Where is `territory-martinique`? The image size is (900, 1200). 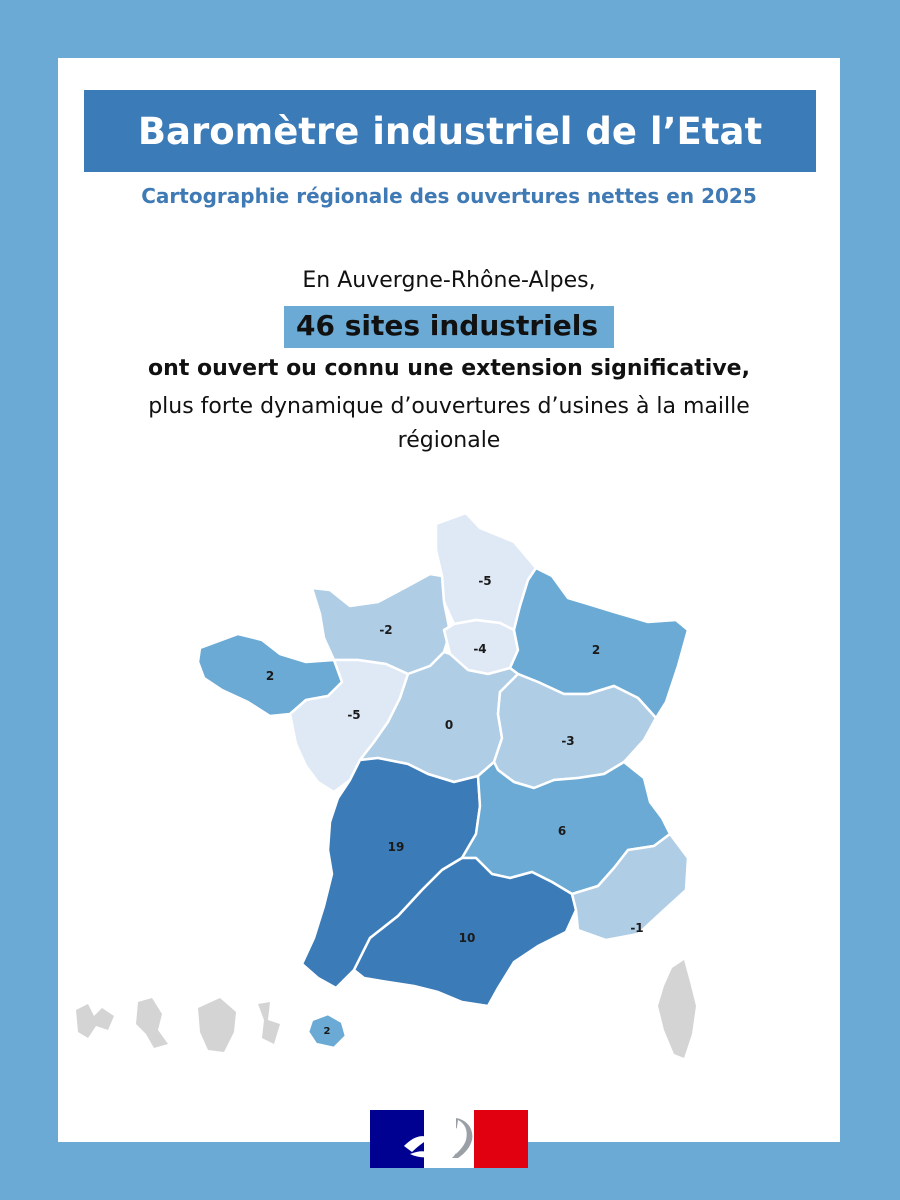
territory-martinique is located at coordinates (152, 1023).